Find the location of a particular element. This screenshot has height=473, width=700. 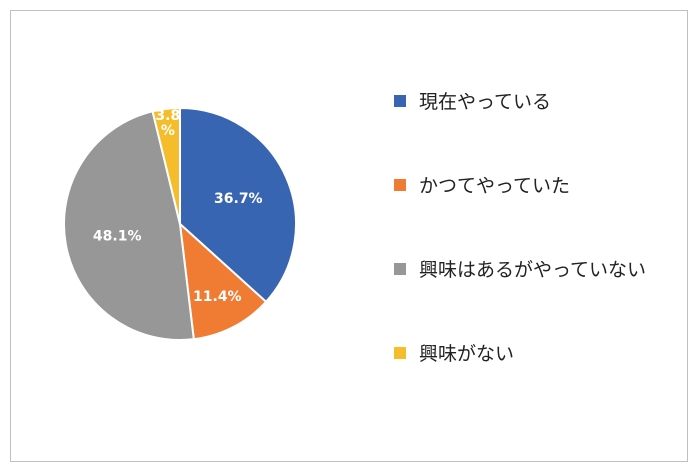

data-label-interested: 48.1% is located at coordinates (117, 236).